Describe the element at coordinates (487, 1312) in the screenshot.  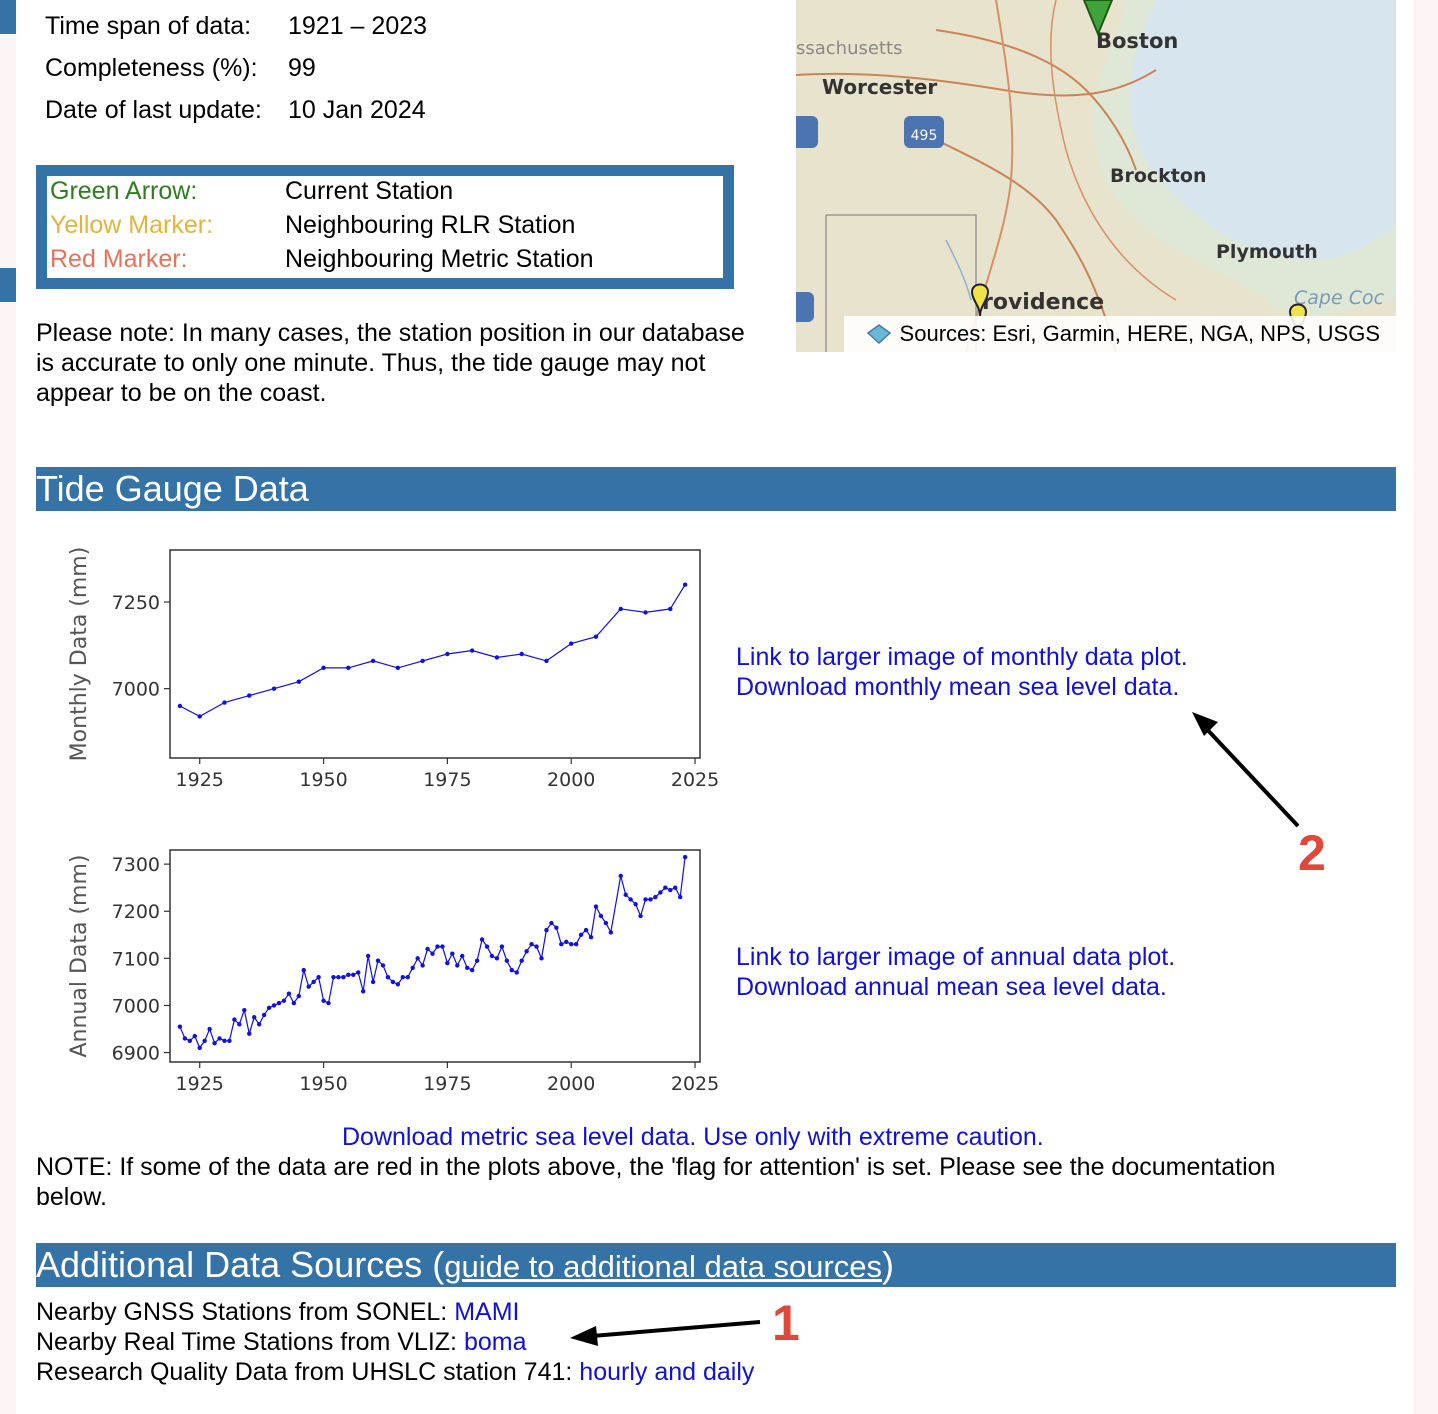
I see `gnss-link: MAMI` at that location.